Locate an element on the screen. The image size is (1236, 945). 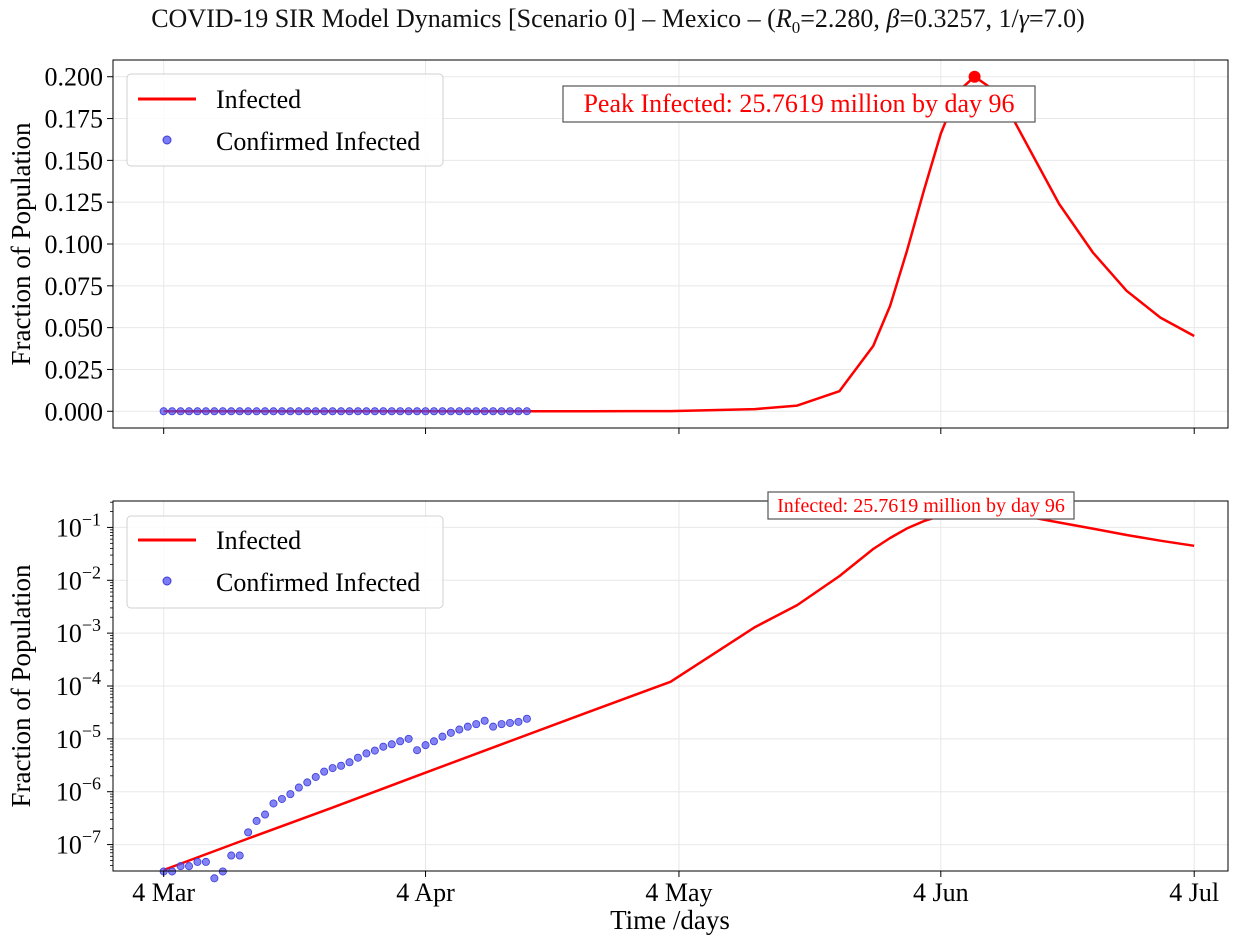
bottom-y-tick-label: 10⁻⁶ is located at coordinates (78, 790).